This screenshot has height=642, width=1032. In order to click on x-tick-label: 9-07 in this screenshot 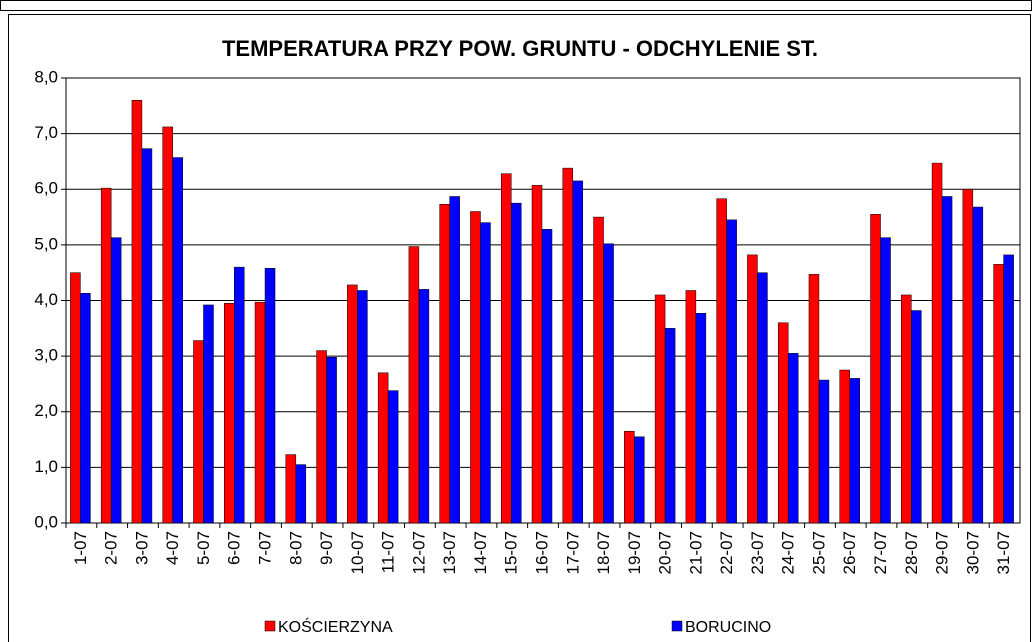, I will do `click(326, 548)`.